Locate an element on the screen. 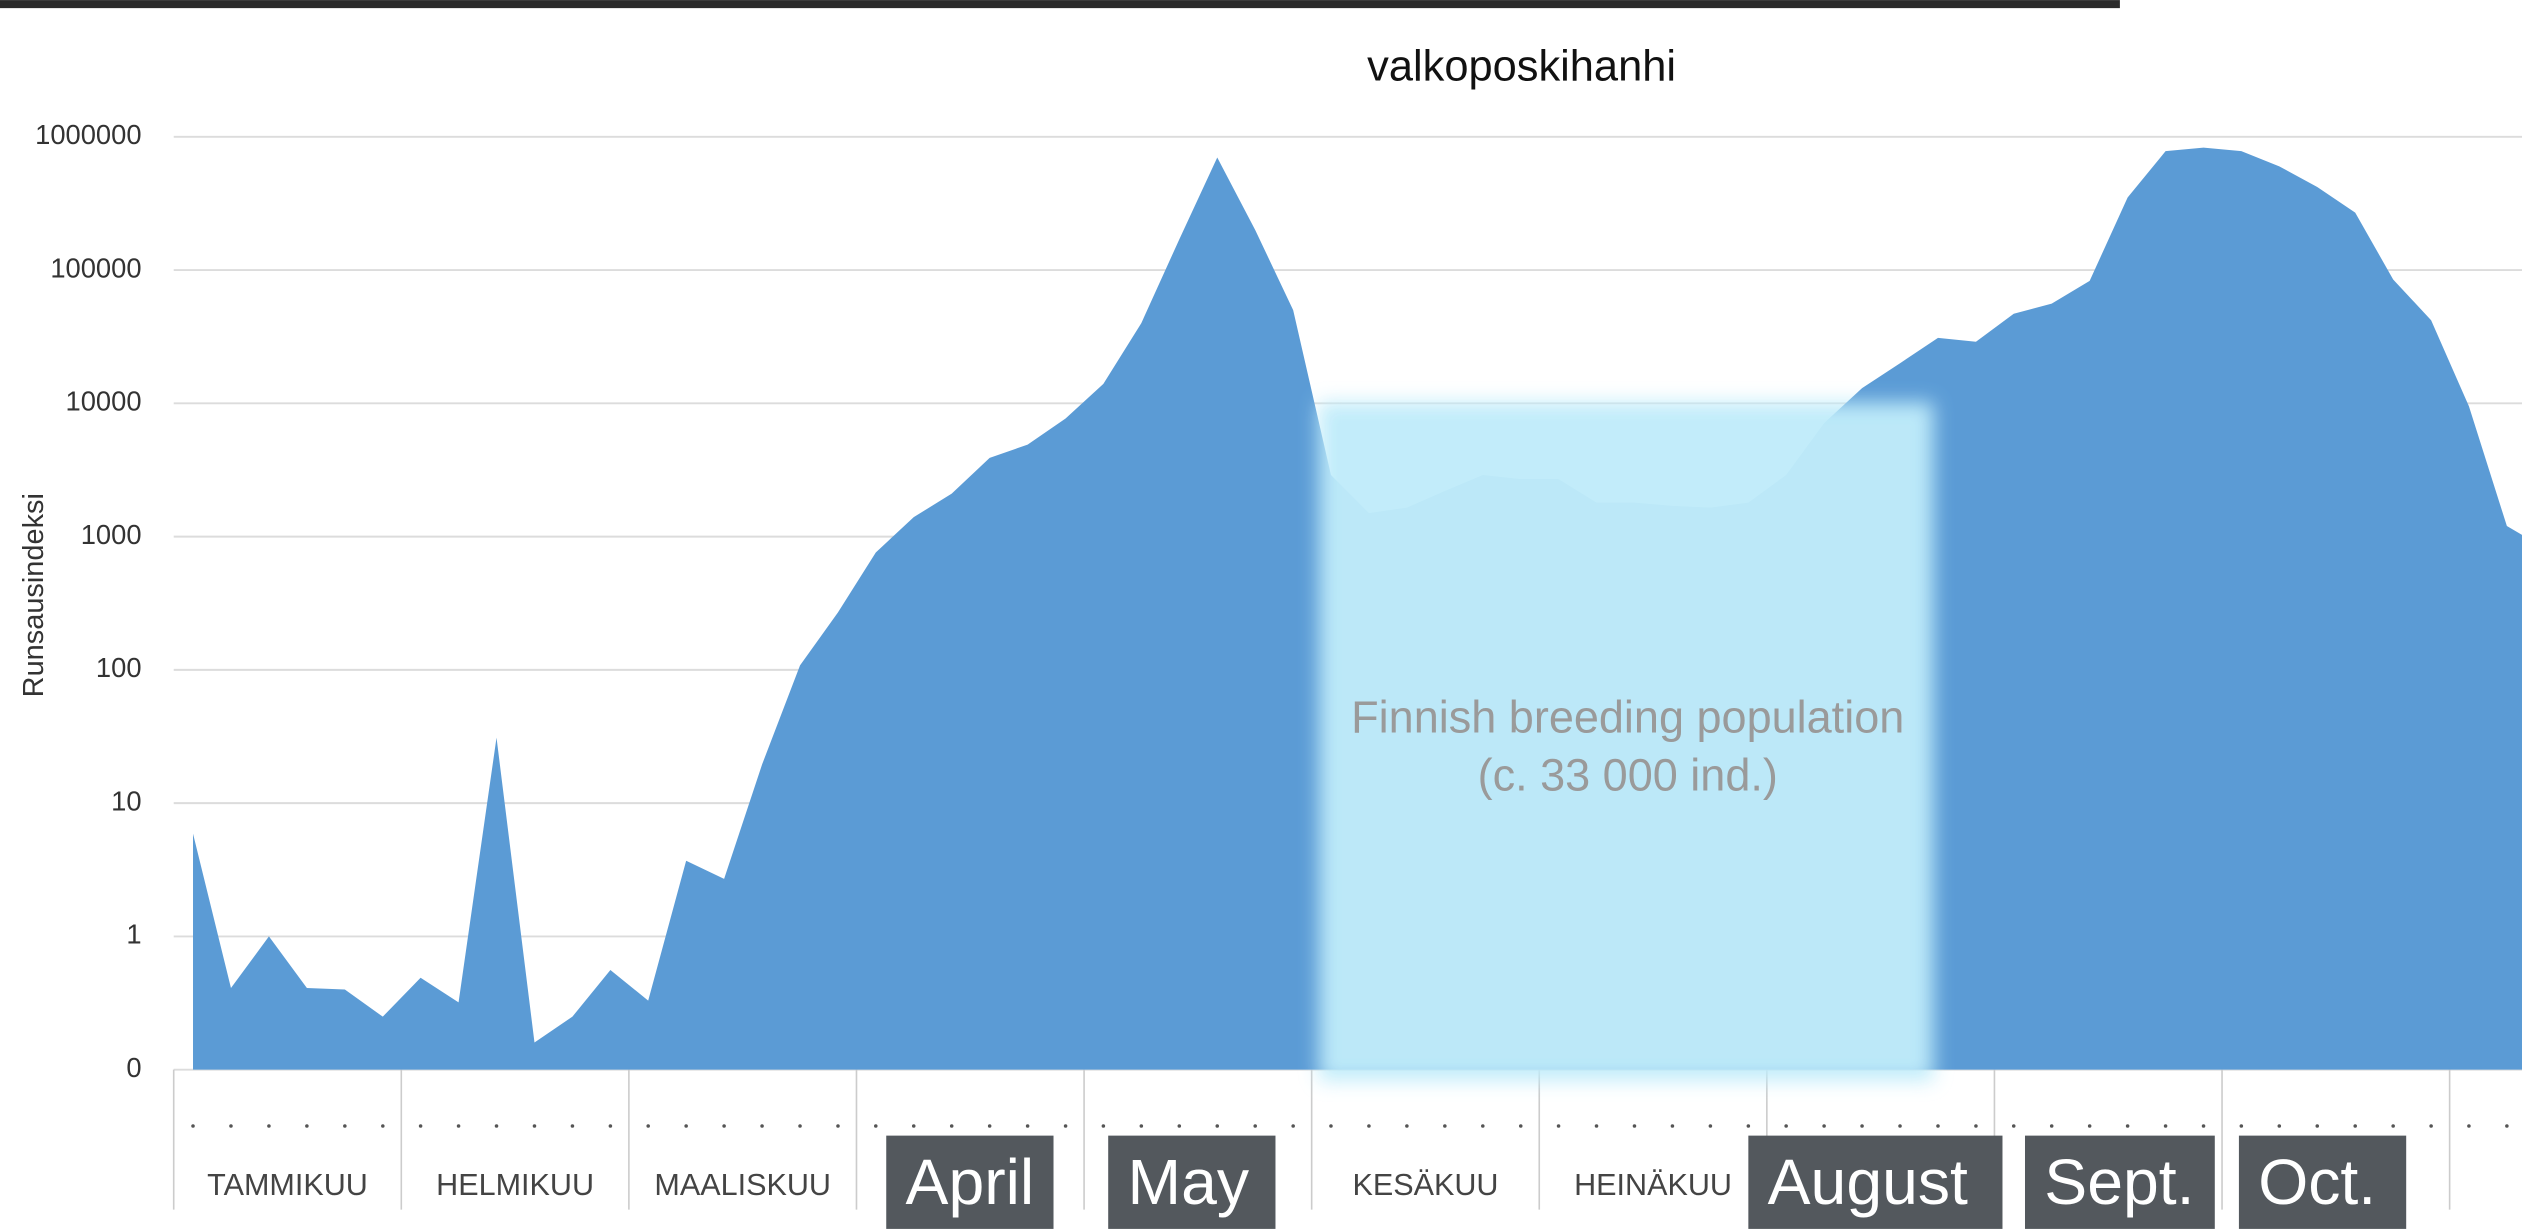 Image resolution: width=2522 pixels, height=1229 pixels. chart-title: valkoposkihanhi is located at coordinates (1521, 67).